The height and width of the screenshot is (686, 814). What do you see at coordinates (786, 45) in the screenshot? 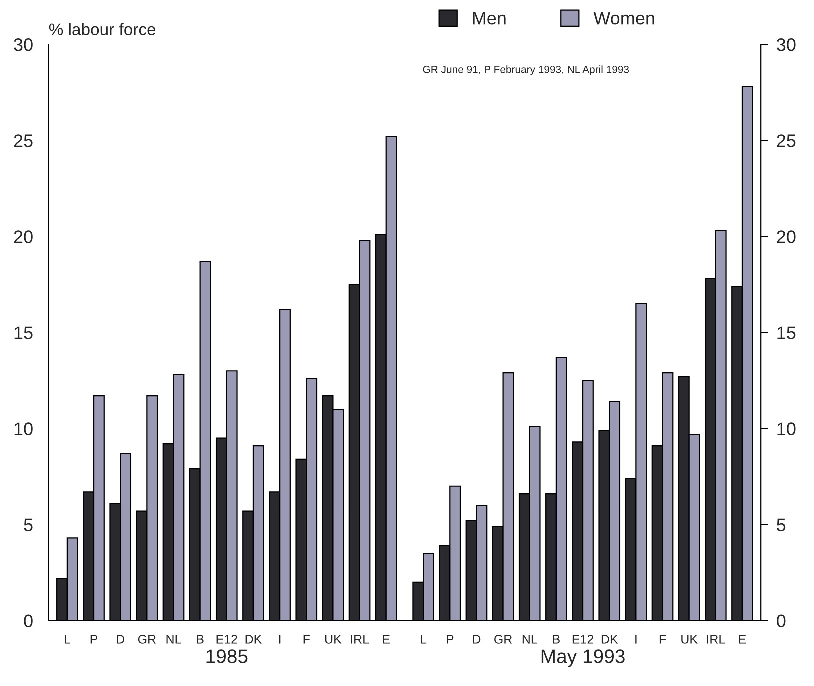
I see `y2-tick-label: 30` at bounding box center [786, 45].